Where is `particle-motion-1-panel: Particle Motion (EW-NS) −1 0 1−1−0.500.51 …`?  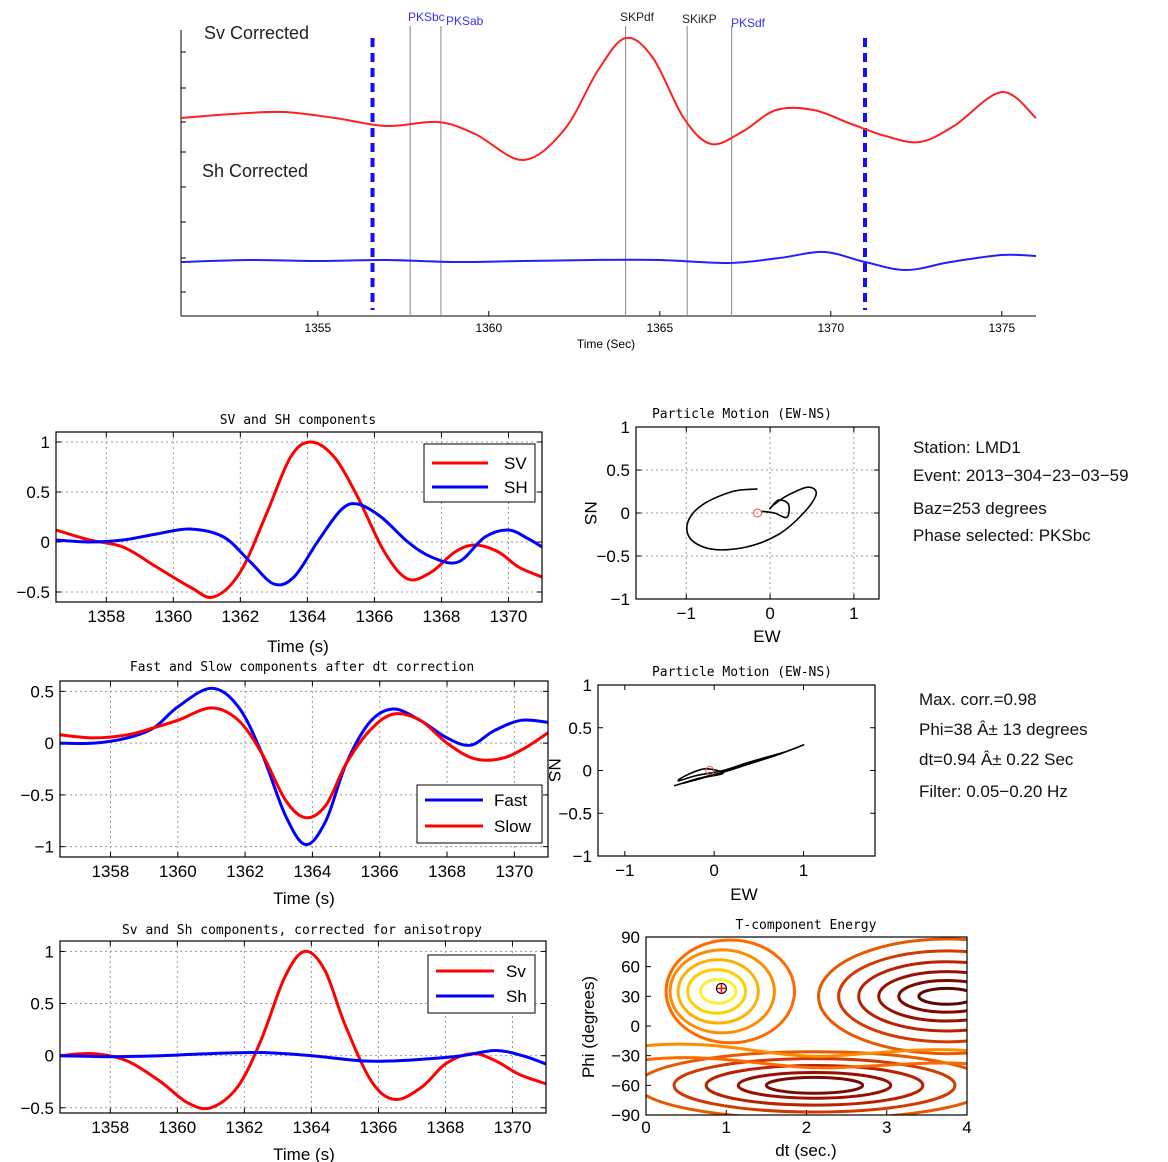 particle-motion-1-panel: Particle Motion (EW-NS) −1 0 1−1−0.500.51 … is located at coordinates (730, 526).